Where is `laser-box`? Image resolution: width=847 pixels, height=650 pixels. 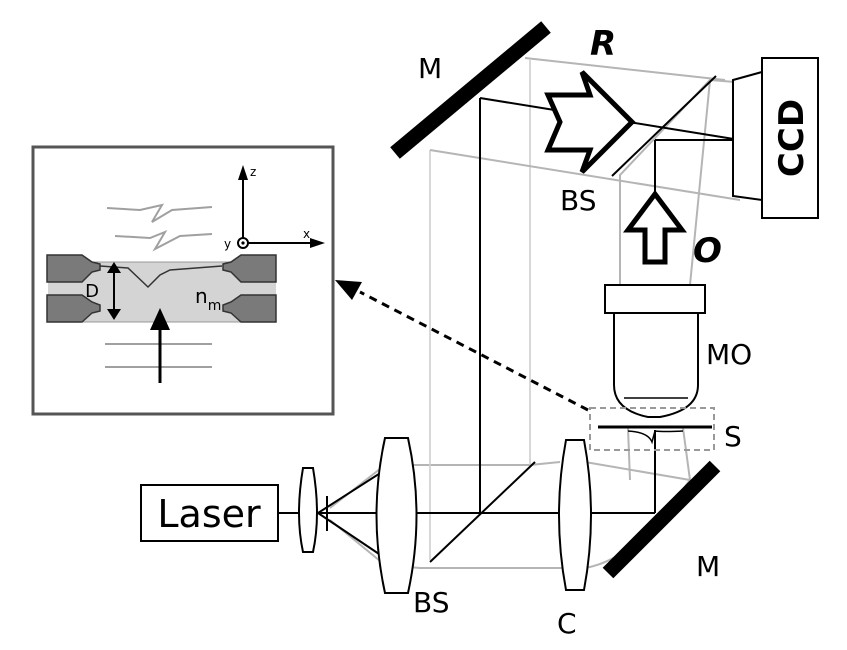
laser-box is located at coordinates (209, 513).